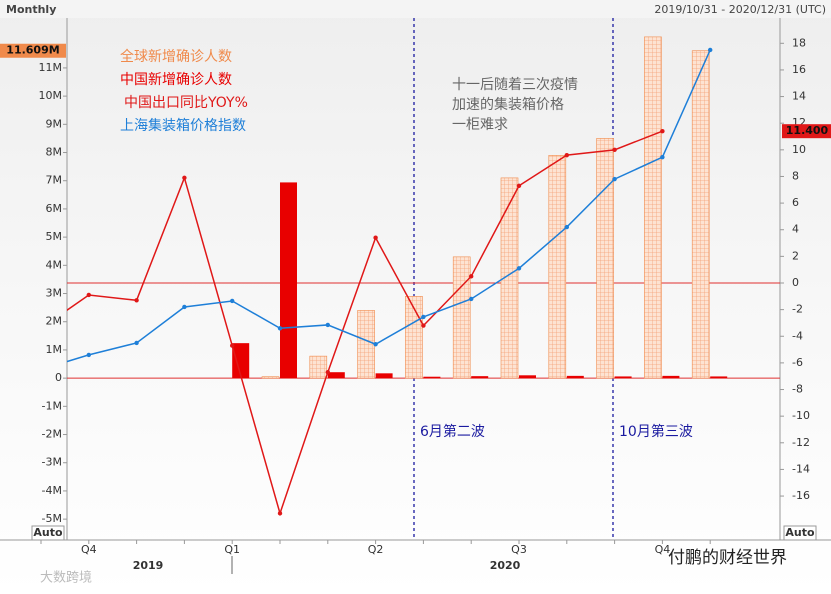 The width and height of the screenshot is (831, 594). What do you see at coordinates (799, 69) in the screenshot?
I see `y2-tick-label: 16` at bounding box center [799, 69].